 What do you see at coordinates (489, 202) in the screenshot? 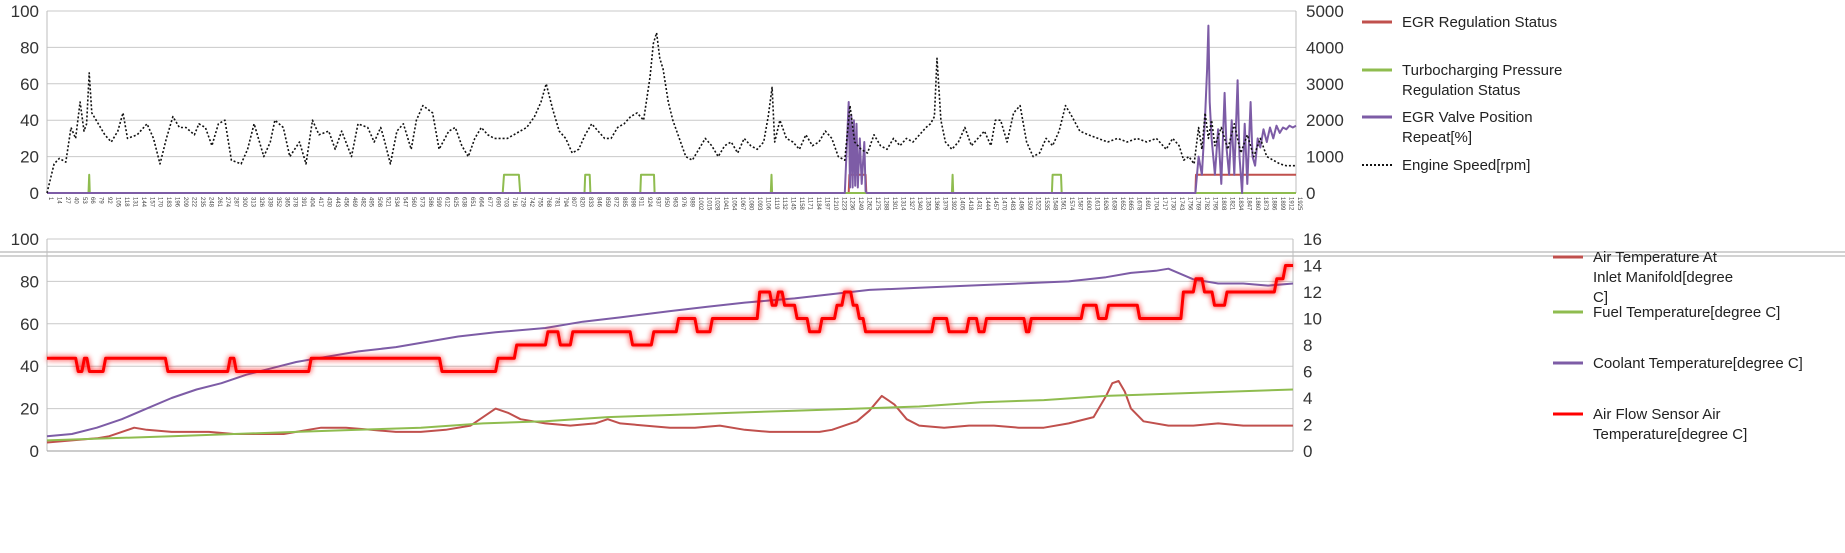
I see `x-tick-label: 677` at bounding box center [489, 202].